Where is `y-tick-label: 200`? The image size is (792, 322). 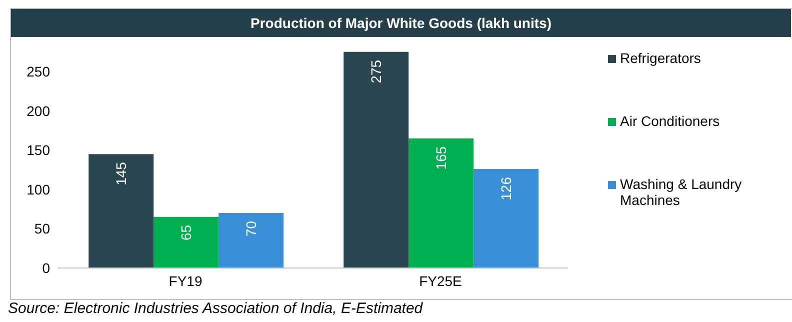
y-tick-label: 200 is located at coordinates (38, 110).